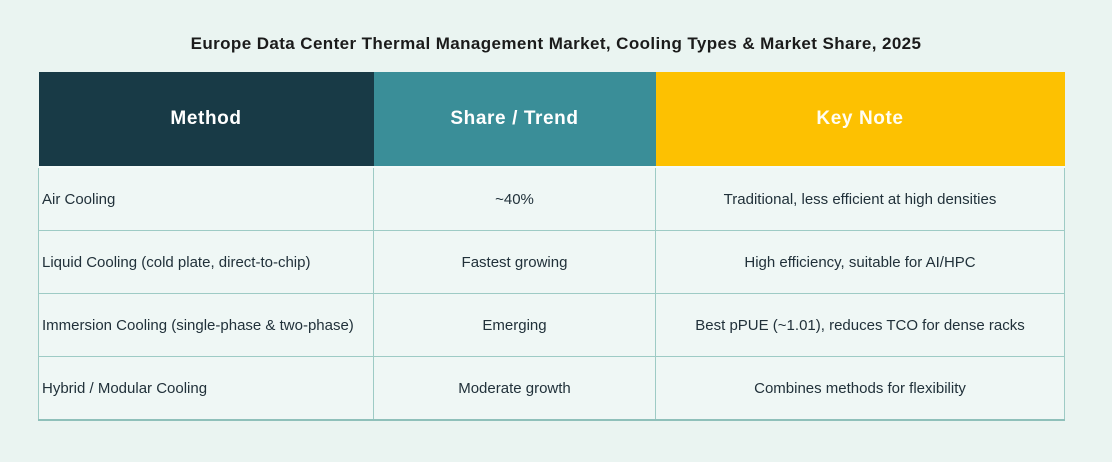 Image resolution: width=1112 pixels, height=462 pixels. I want to click on column-header-key-note: Key Note, so click(860, 119).